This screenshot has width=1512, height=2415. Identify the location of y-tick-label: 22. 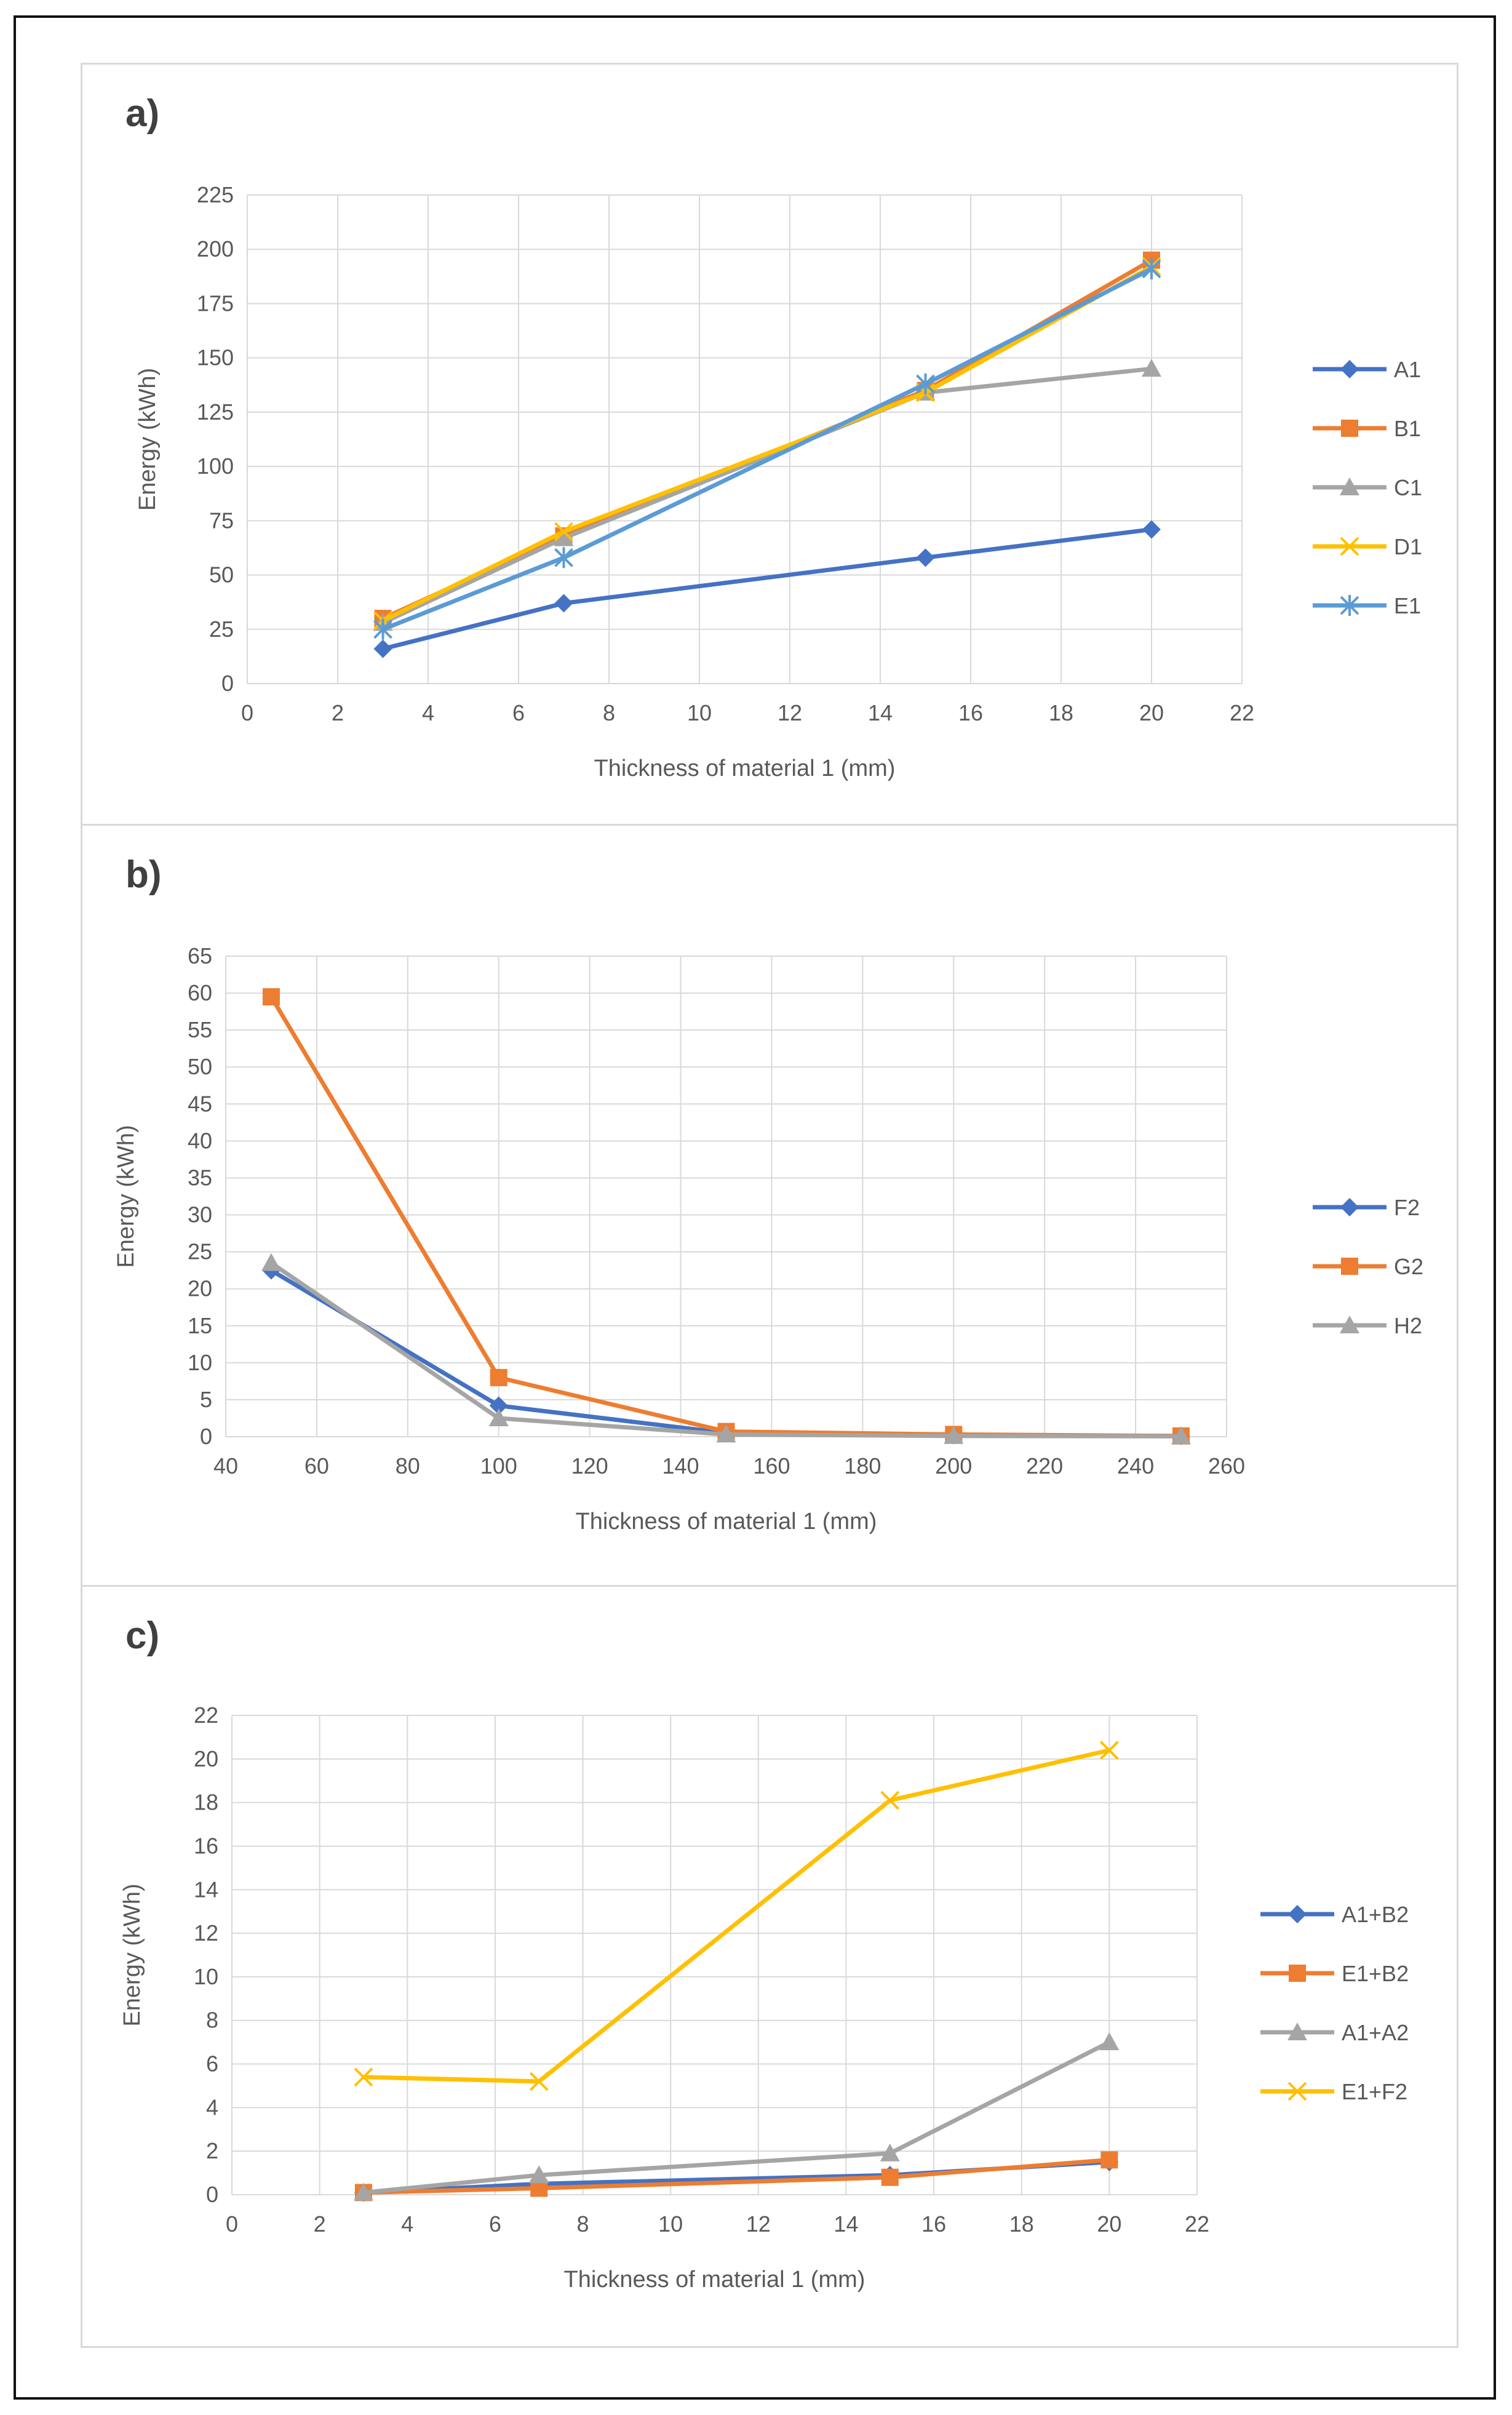
(206, 1715).